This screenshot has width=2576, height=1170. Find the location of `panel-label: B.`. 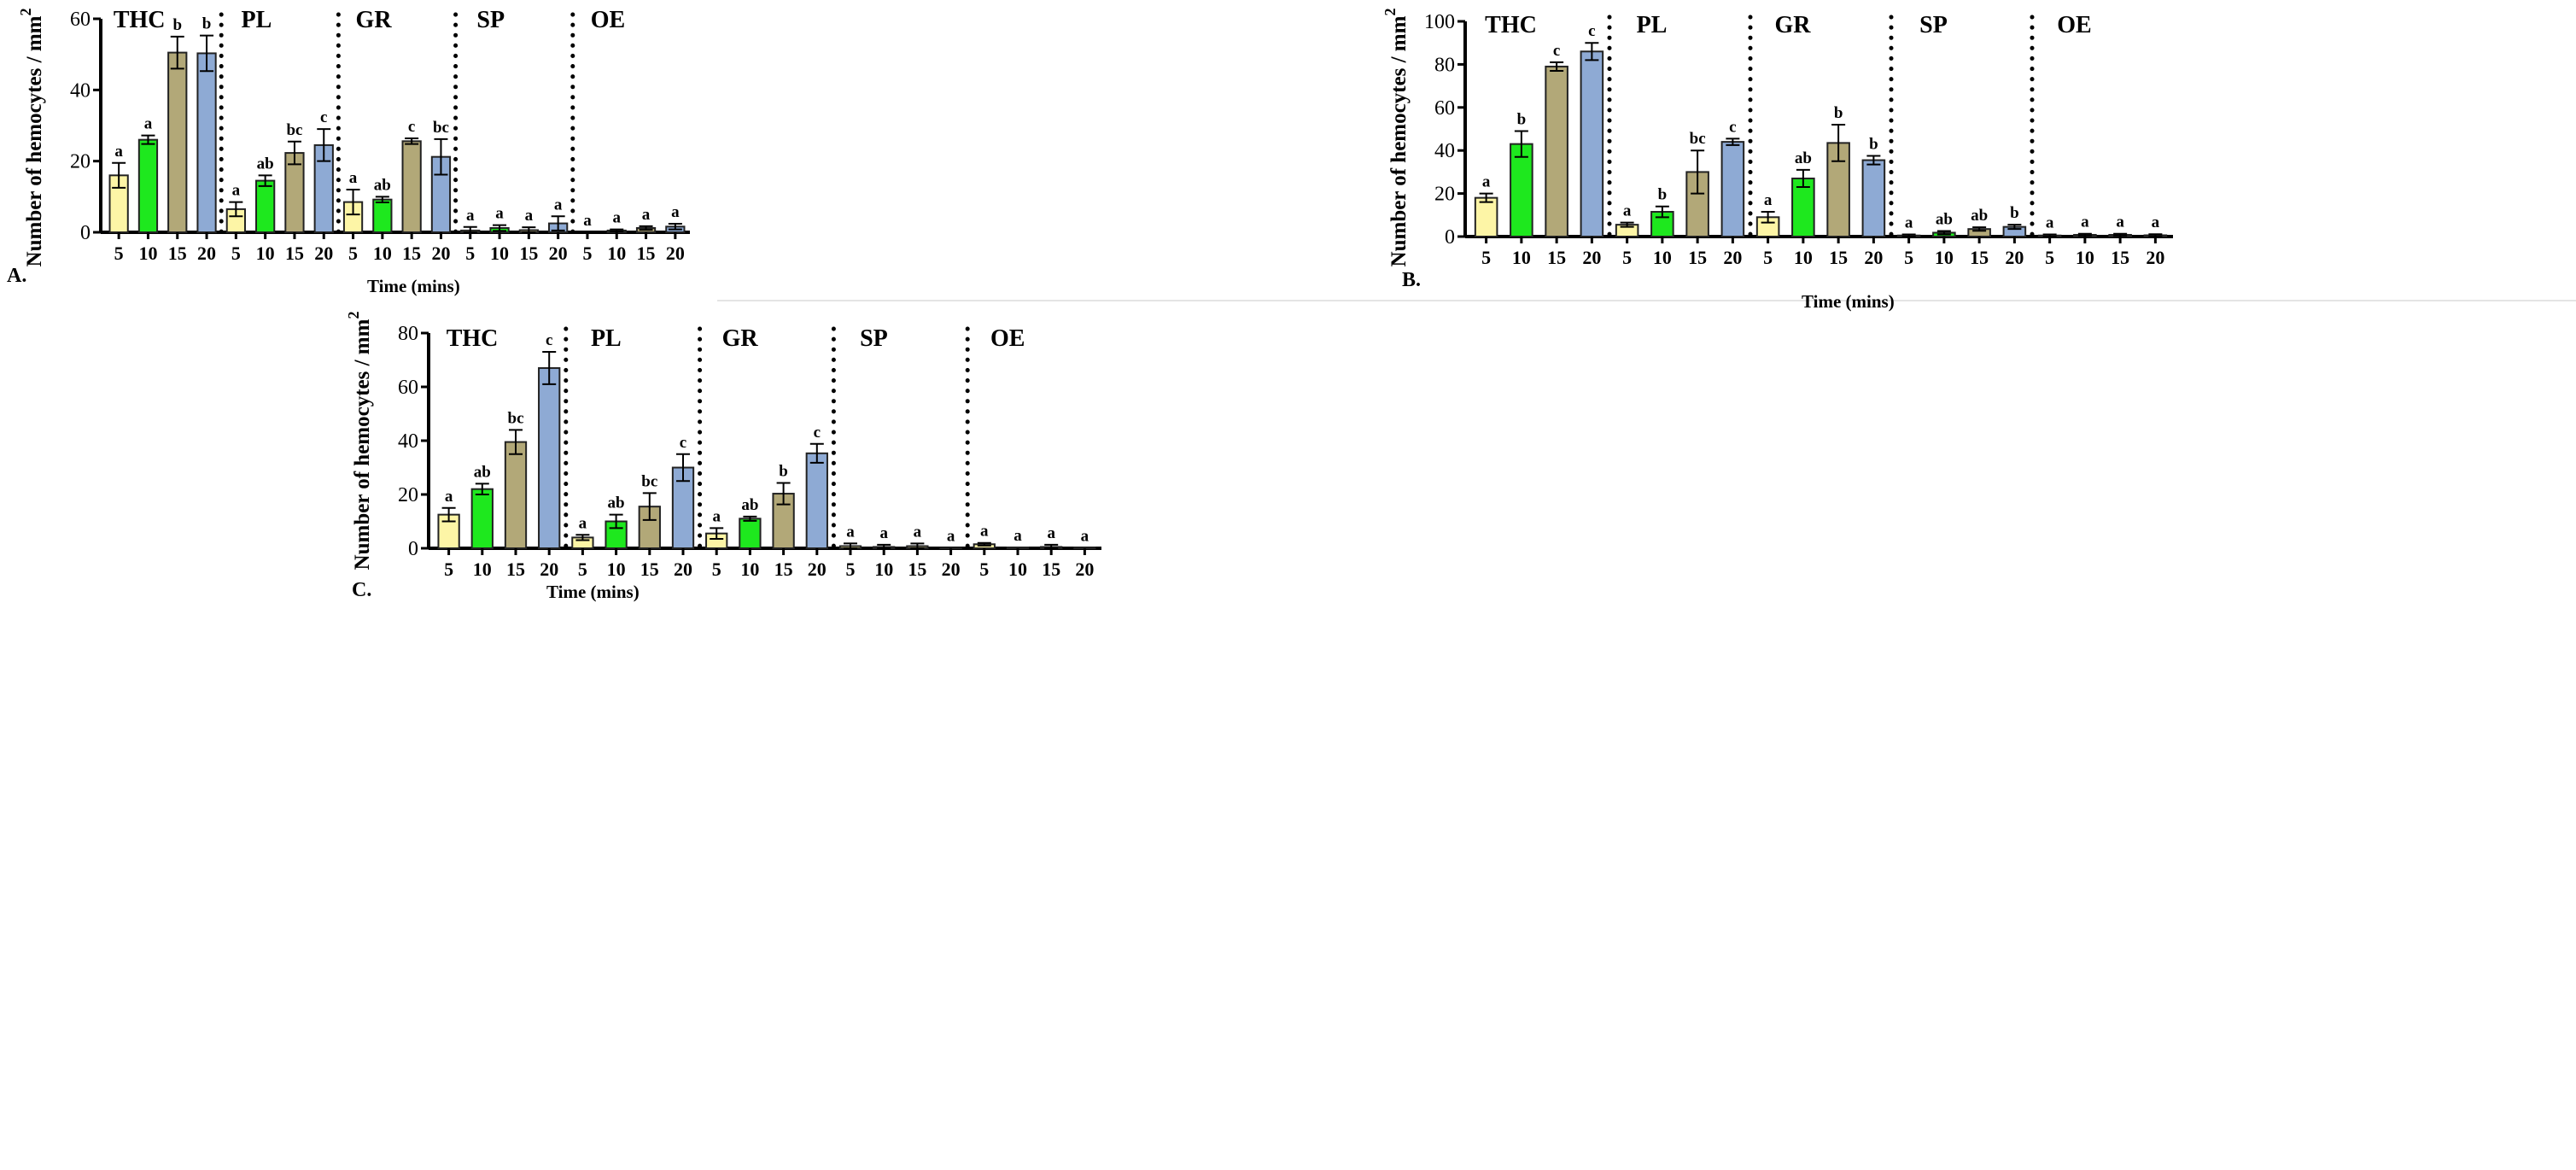

panel-label: B. is located at coordinates (1411, 280).